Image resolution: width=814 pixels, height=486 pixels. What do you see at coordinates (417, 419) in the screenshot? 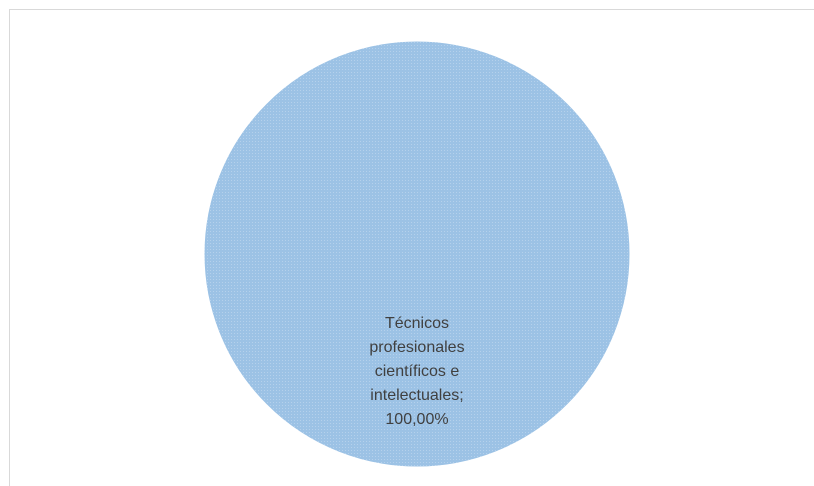
I see `value-label: 100,00%` at bounding box center [417, 419].